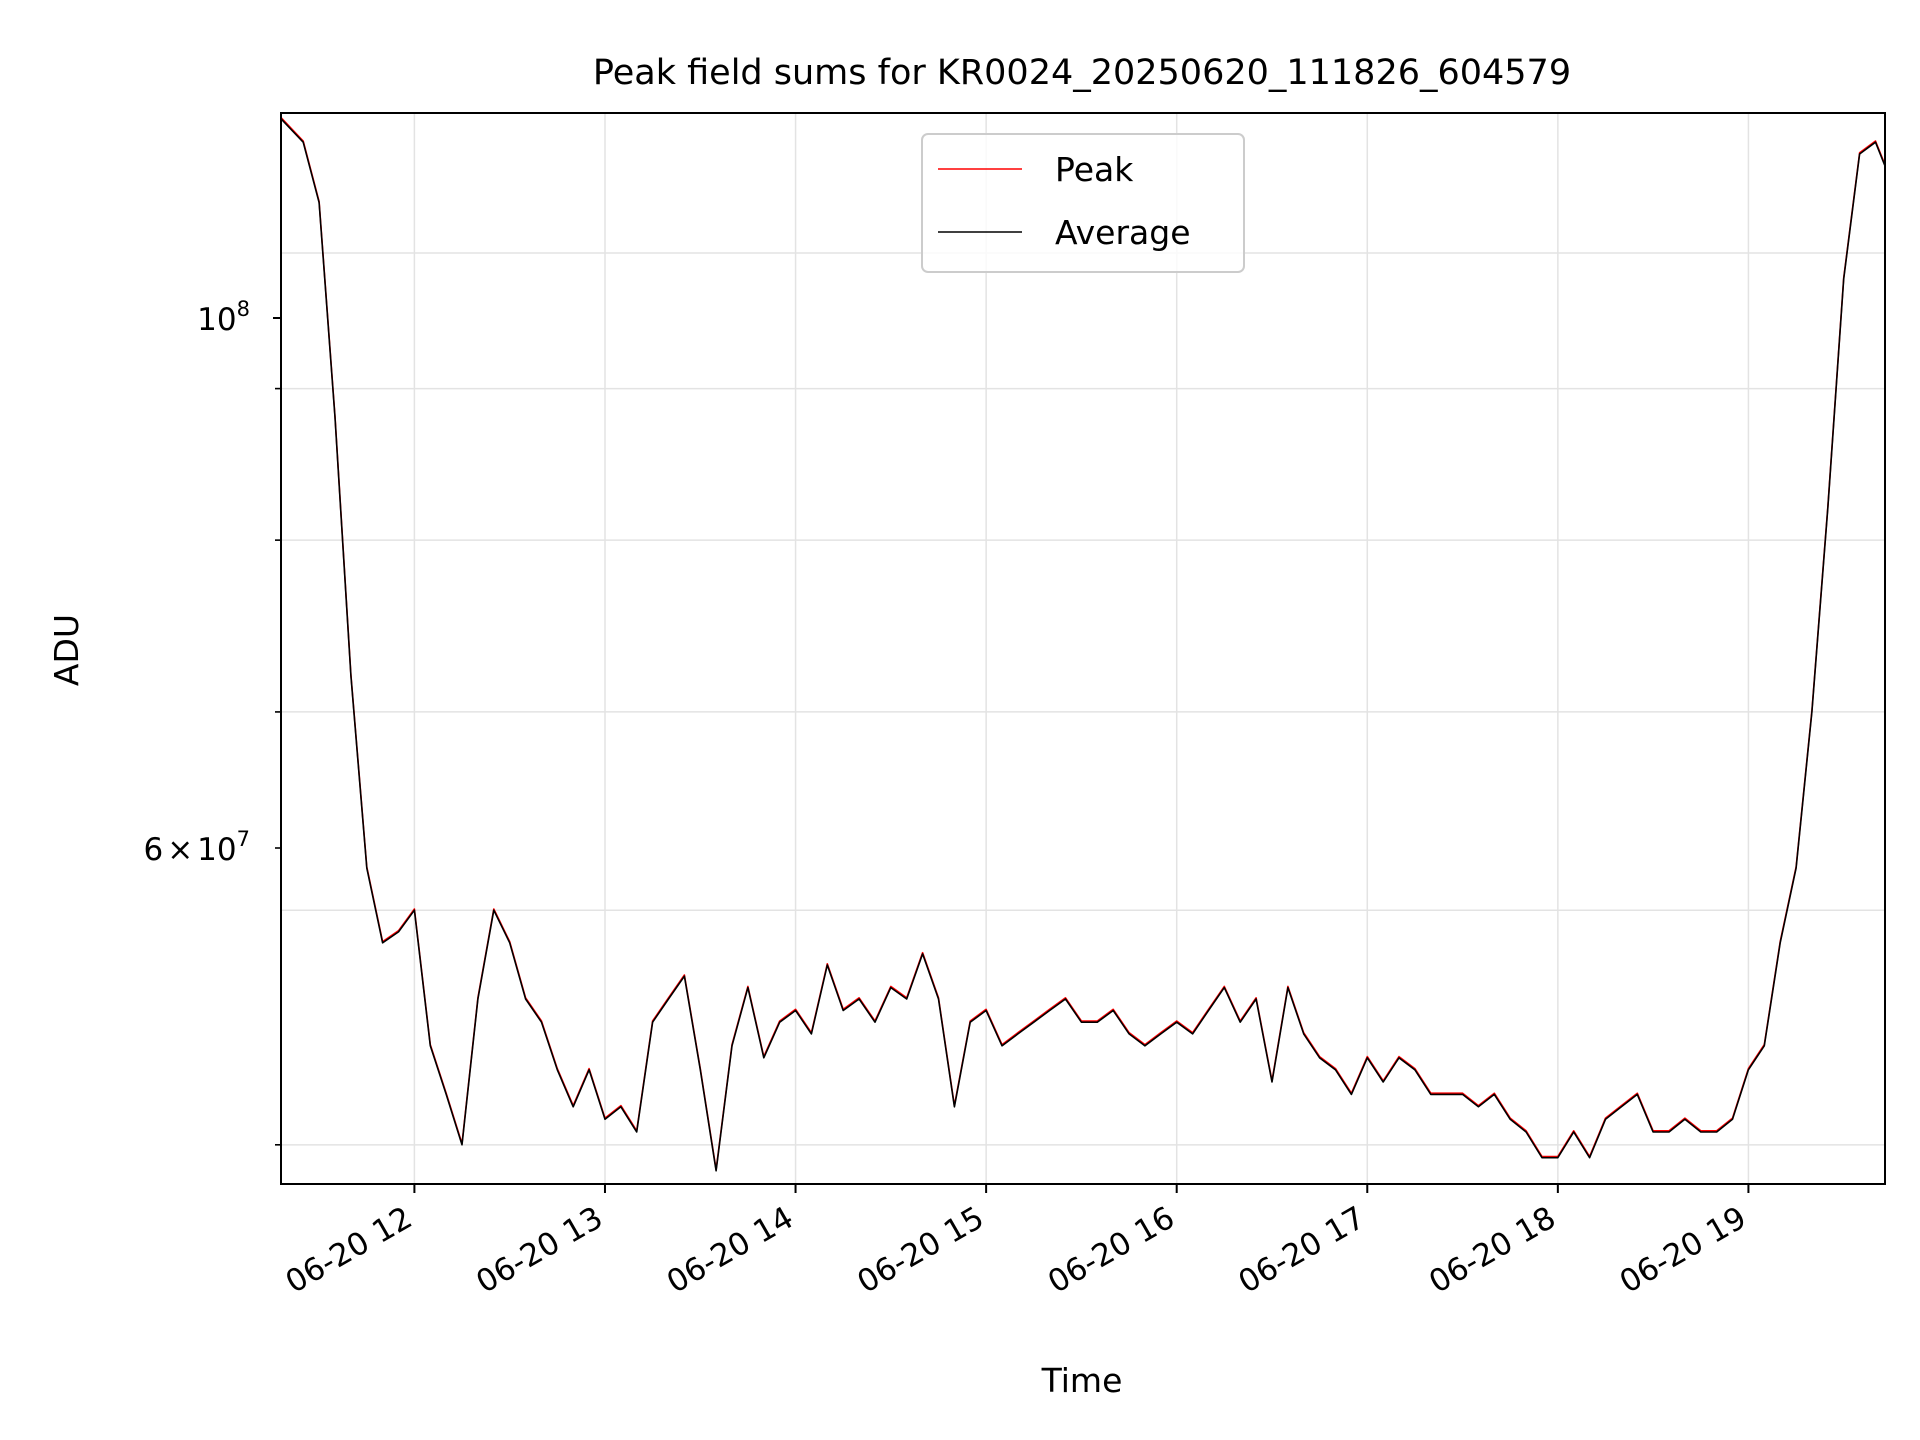  What do you see at coordinates (223, 317) in the screenshot?
I see `y-tick-label-major: 108` at bounding box center [223, 317].